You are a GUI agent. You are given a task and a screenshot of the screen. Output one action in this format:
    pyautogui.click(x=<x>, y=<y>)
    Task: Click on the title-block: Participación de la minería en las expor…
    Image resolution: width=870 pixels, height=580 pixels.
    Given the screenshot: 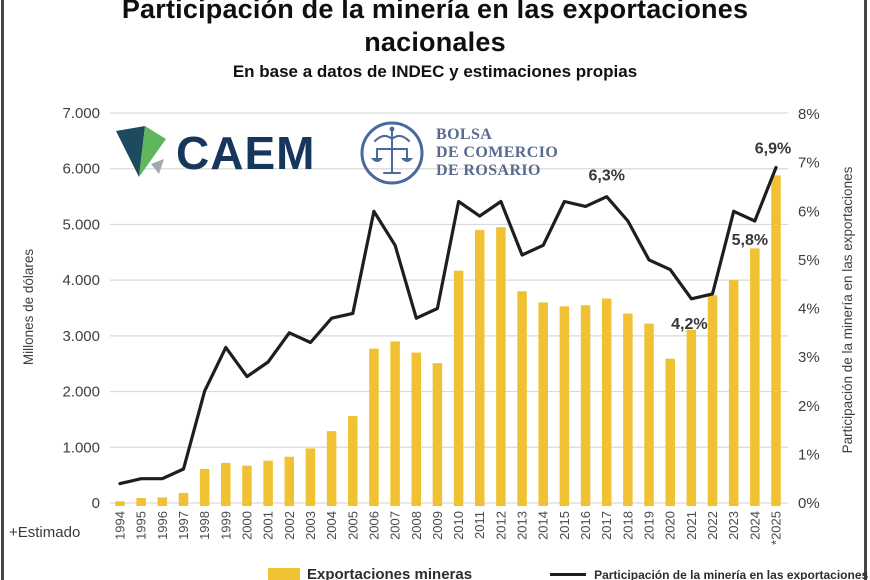 What is the action you would take?
    pyautogui.click(x=435, y=41)
    